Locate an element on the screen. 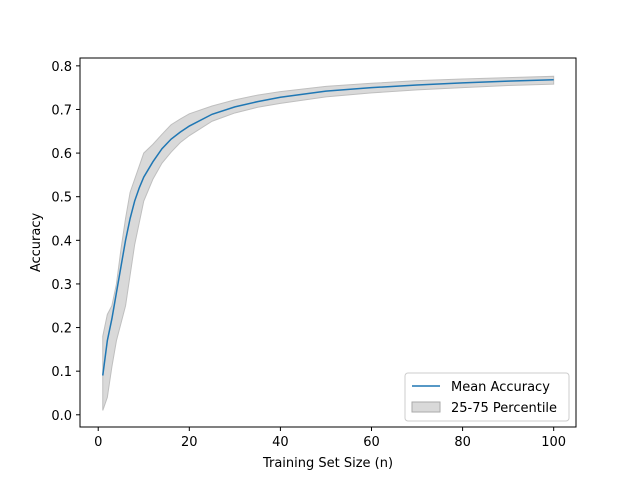 The height and width of the screenshot is (480, 640). x-tick-label: 40 is located at coordinates (280, 442).